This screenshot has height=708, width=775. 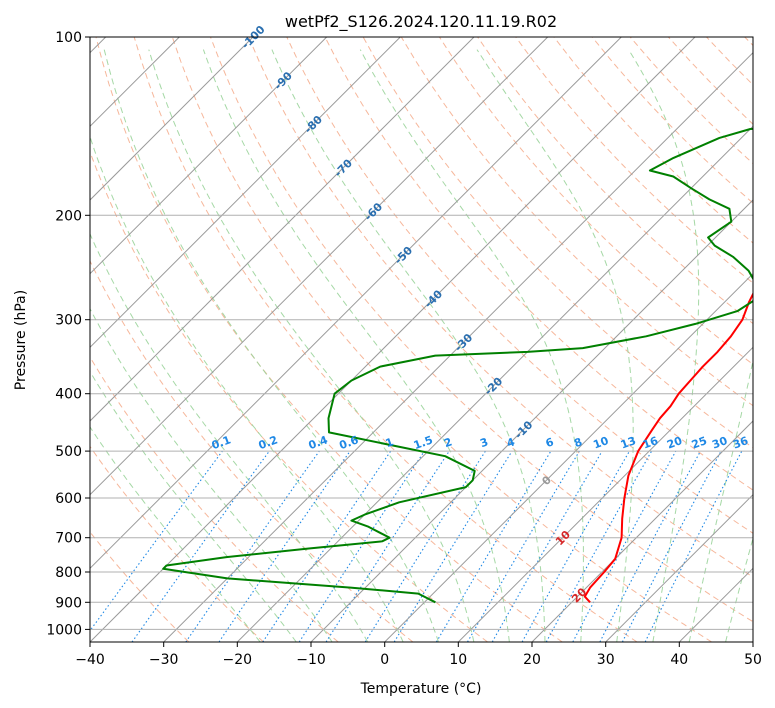 I want to click on x-tick-label: 30, so click(x=606, y=660).